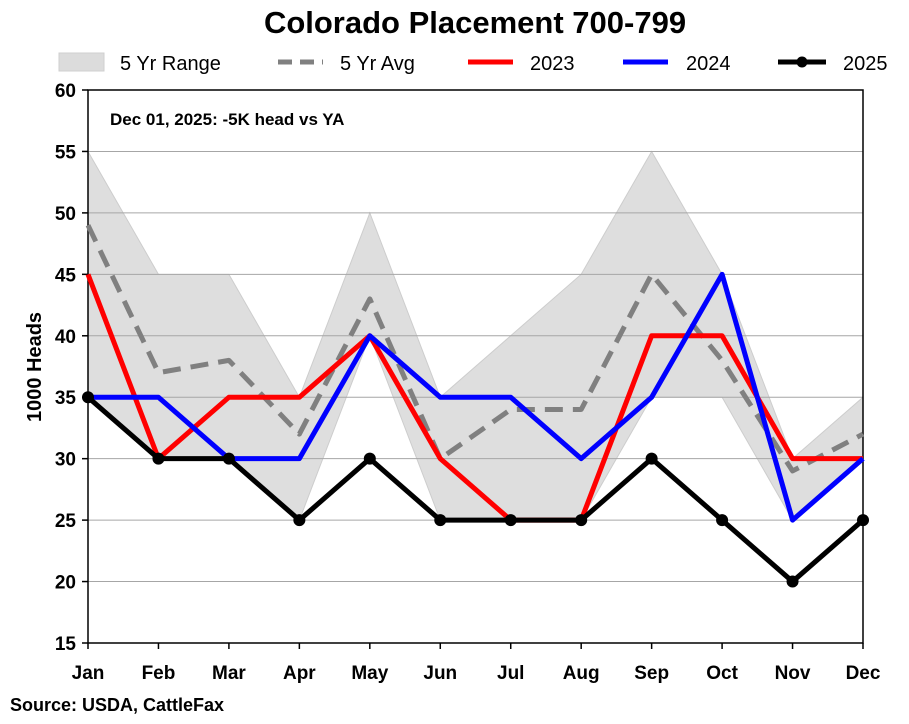 The image size is (909, 724). Describe the element at coordinates (369, 673) in the screenshot. I see `x-tick-label-may: May` at that location.